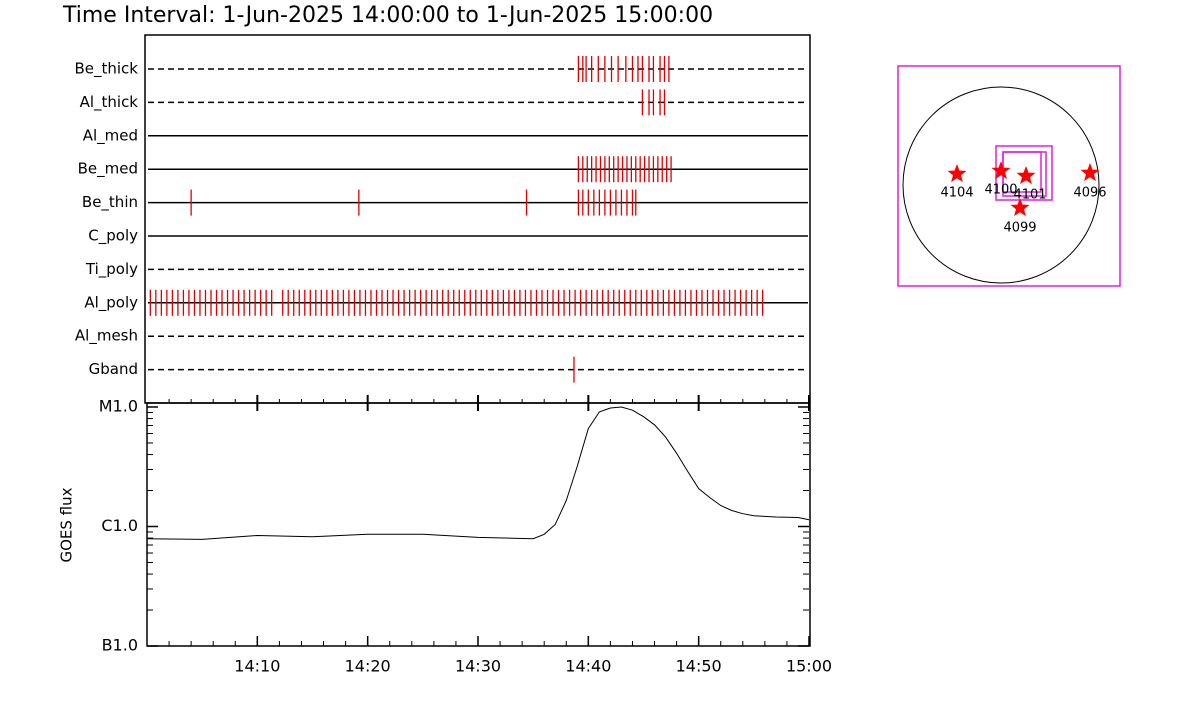 The height and width of the screenshot is (704, 1200). I want to click on map-frame, so click(1009, 176).